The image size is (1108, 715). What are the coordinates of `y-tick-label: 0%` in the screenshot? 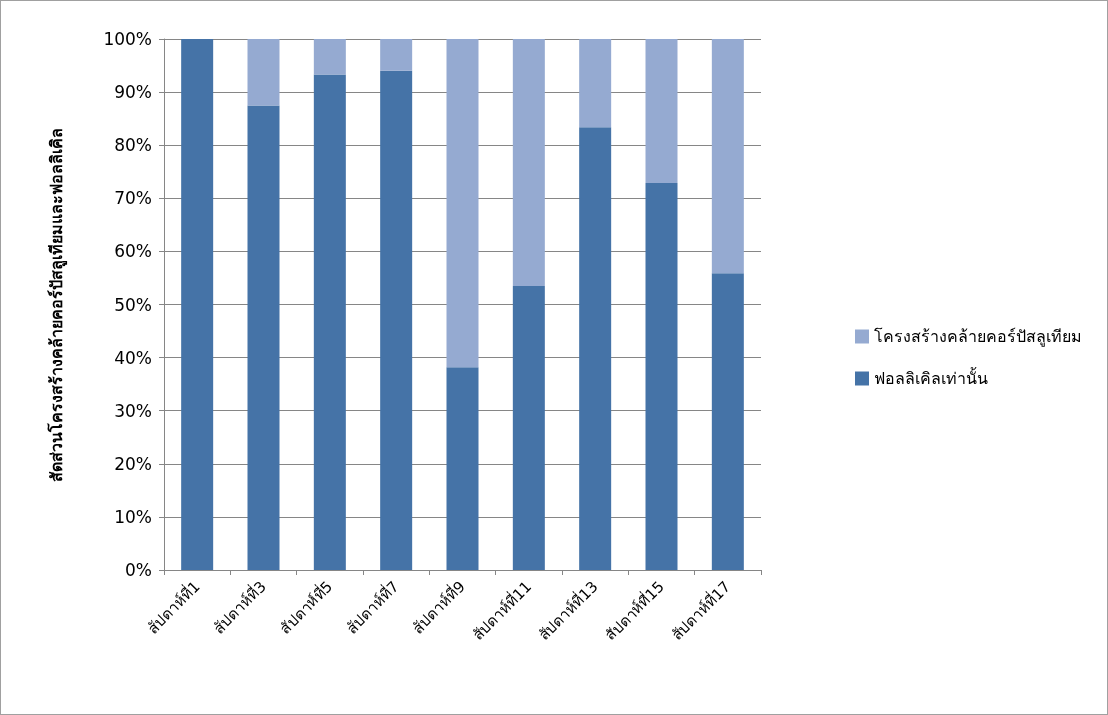 It's located at (138, 570).